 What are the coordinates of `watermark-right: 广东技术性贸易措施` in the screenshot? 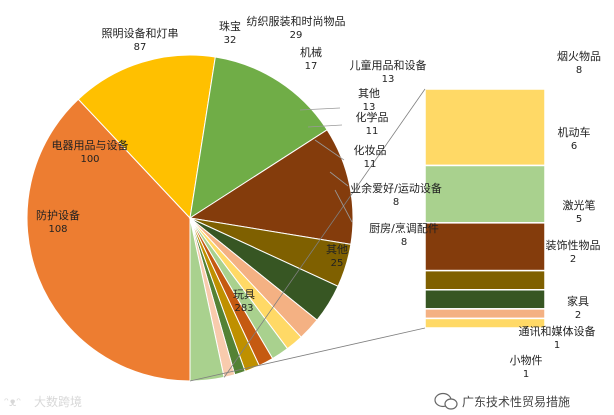 It's located at (502, 401).